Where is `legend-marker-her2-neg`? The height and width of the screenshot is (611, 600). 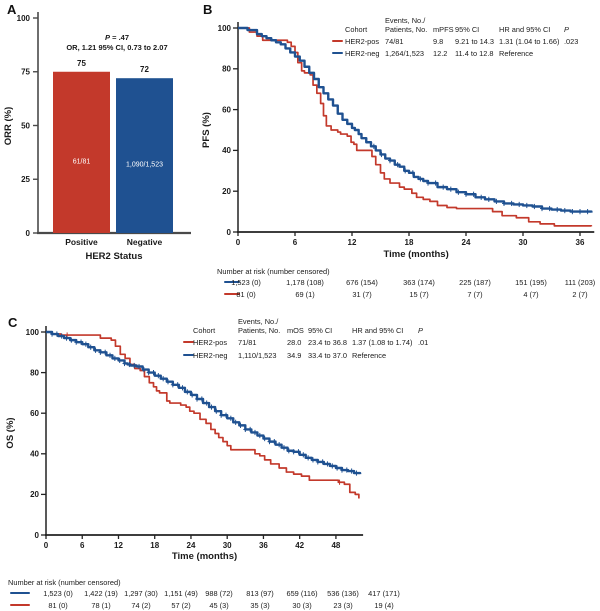 legend-marker-her2-neg is located at coordinates (188, 355).